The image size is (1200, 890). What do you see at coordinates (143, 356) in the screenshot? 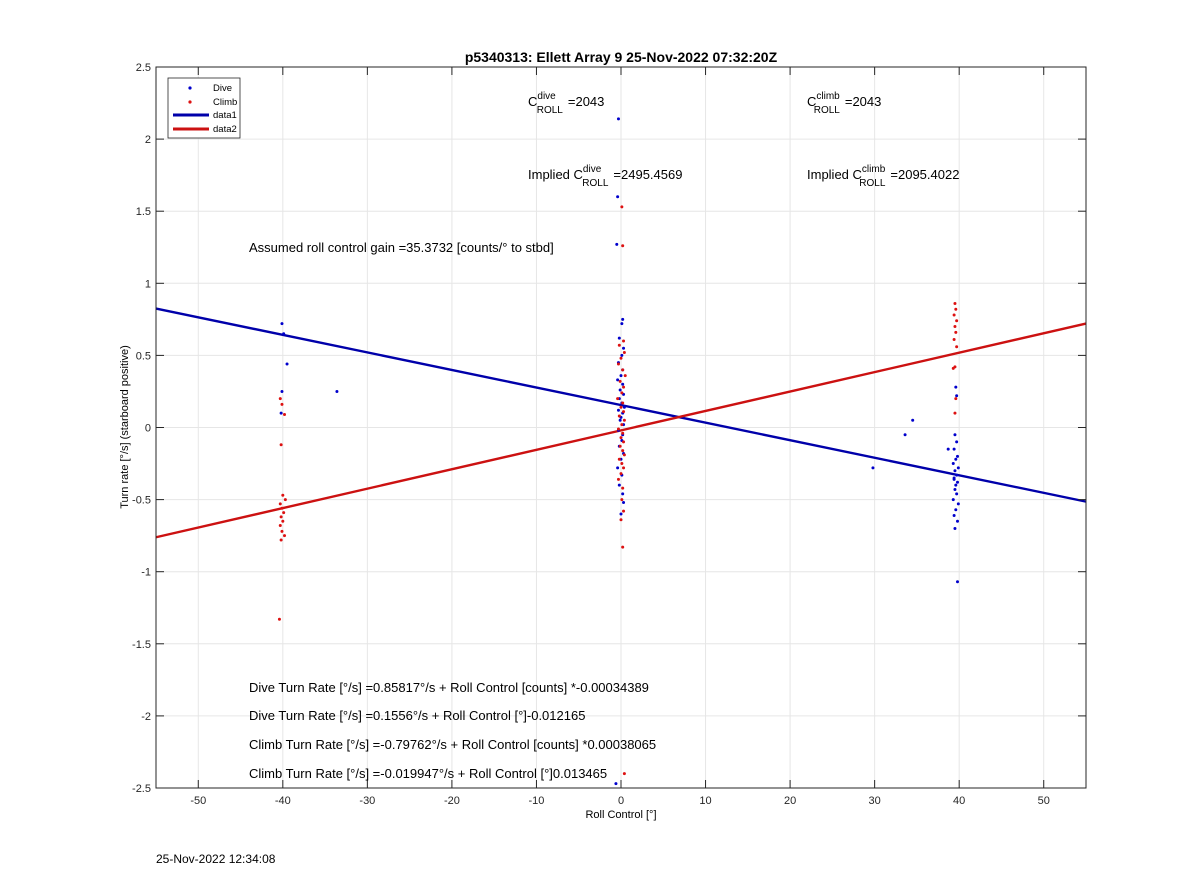
I see `y-tick-label: 0.5` at bounding box center [143, 356].